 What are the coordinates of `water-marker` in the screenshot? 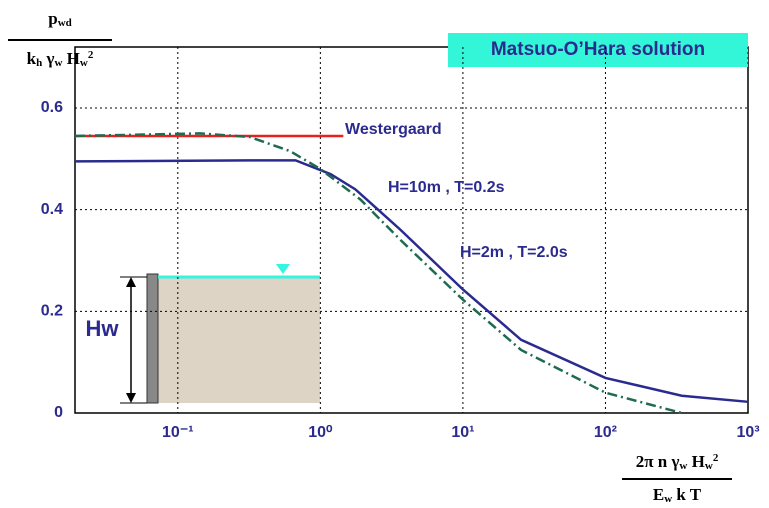 It's located at (283, 269).